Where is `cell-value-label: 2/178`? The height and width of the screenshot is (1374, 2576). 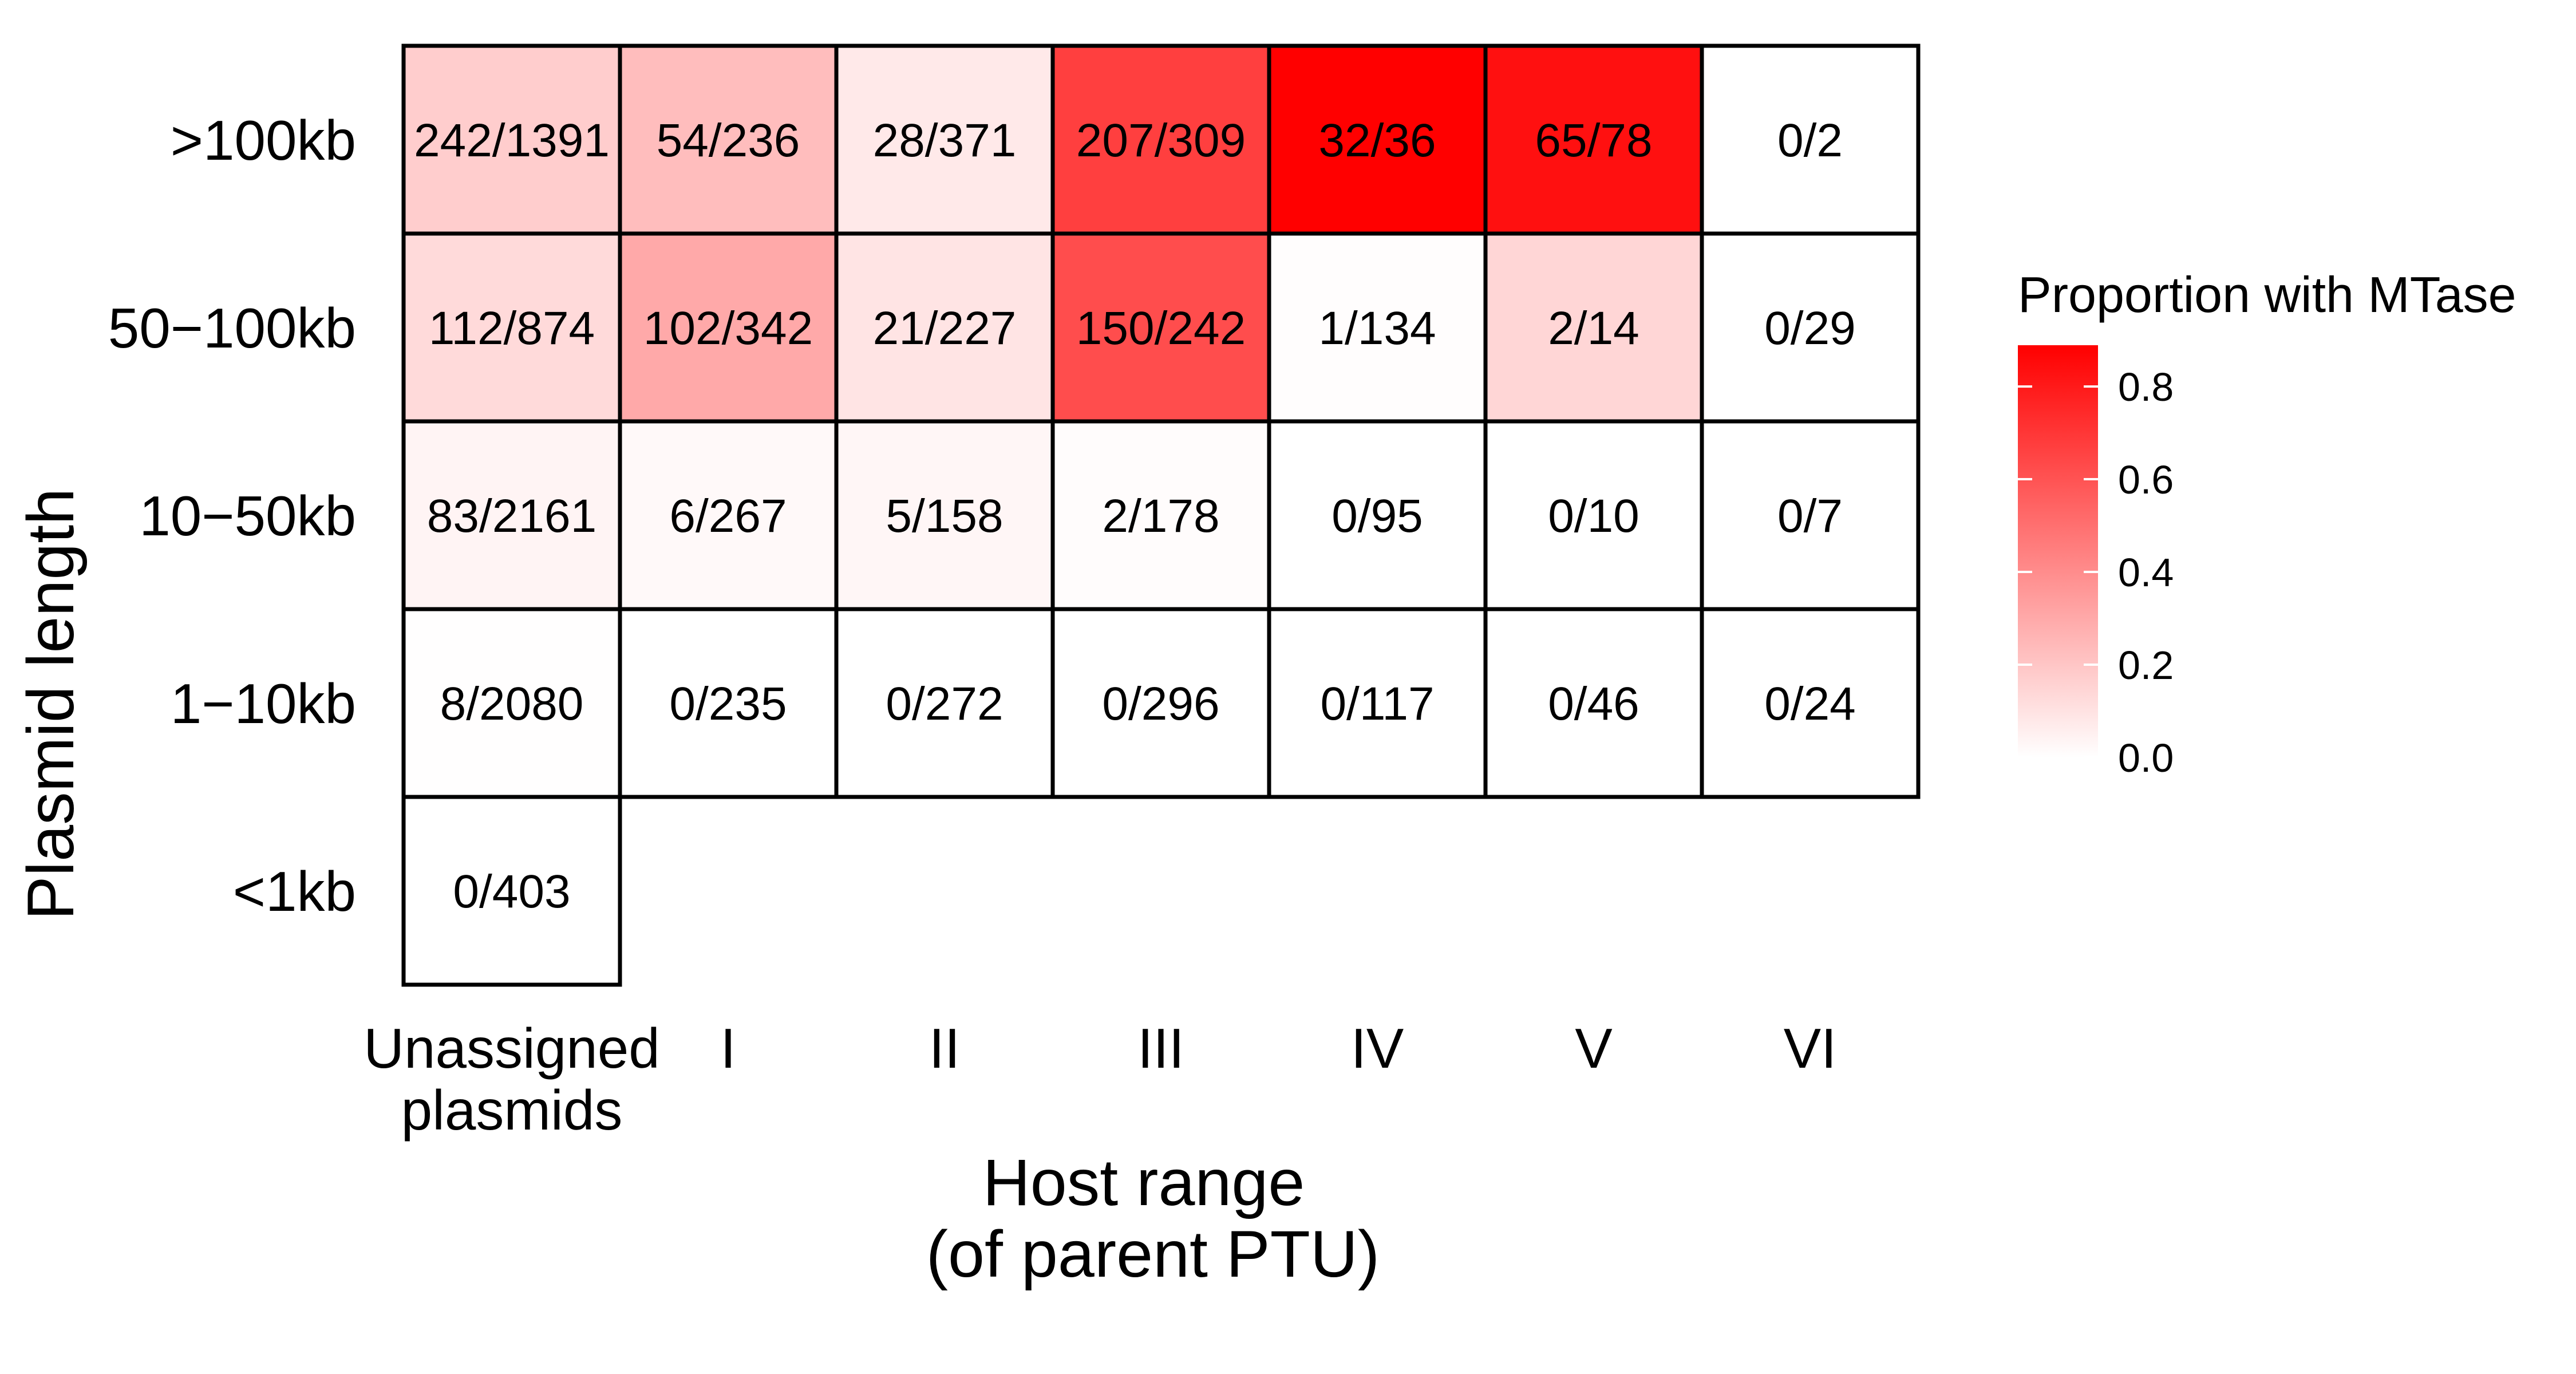 cell-value-label: 2/178 is located at coordinates (1160, 516).